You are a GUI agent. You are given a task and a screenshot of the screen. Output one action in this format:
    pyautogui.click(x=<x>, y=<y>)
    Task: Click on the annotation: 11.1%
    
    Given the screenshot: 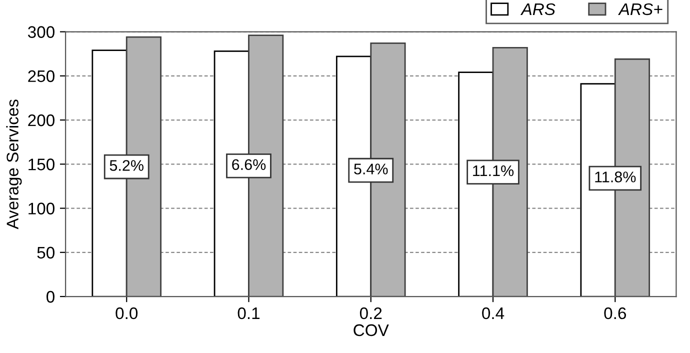 What is the action you would take?
    pyautogui.click(x=493, y=170)
    